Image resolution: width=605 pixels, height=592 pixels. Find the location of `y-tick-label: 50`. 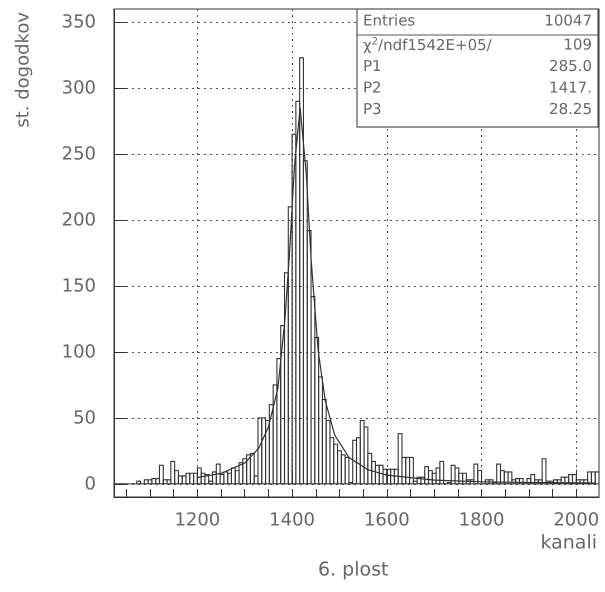

y-tick-label: 50 is located at coordinates (84, 417).